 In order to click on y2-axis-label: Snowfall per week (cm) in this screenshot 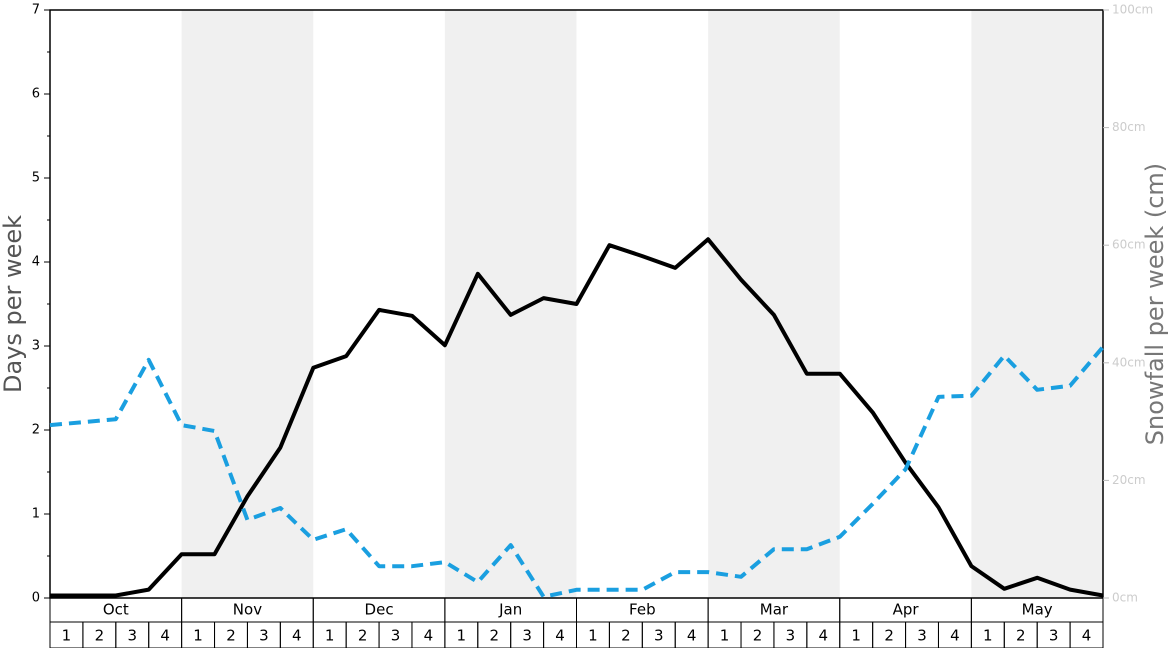, I will do `click(1154, 304)`.